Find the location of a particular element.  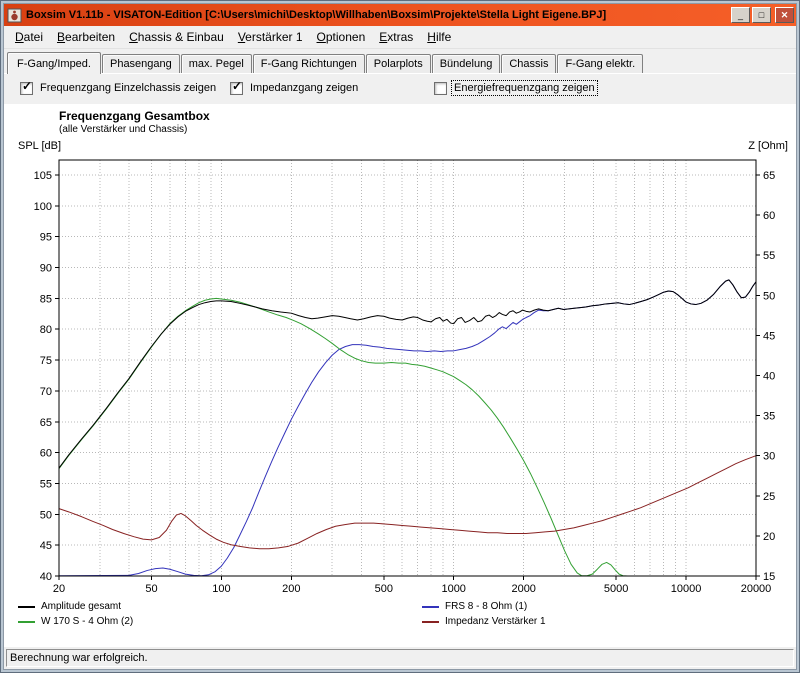

menu-datei: Datei is located at coordinates (29, 37).